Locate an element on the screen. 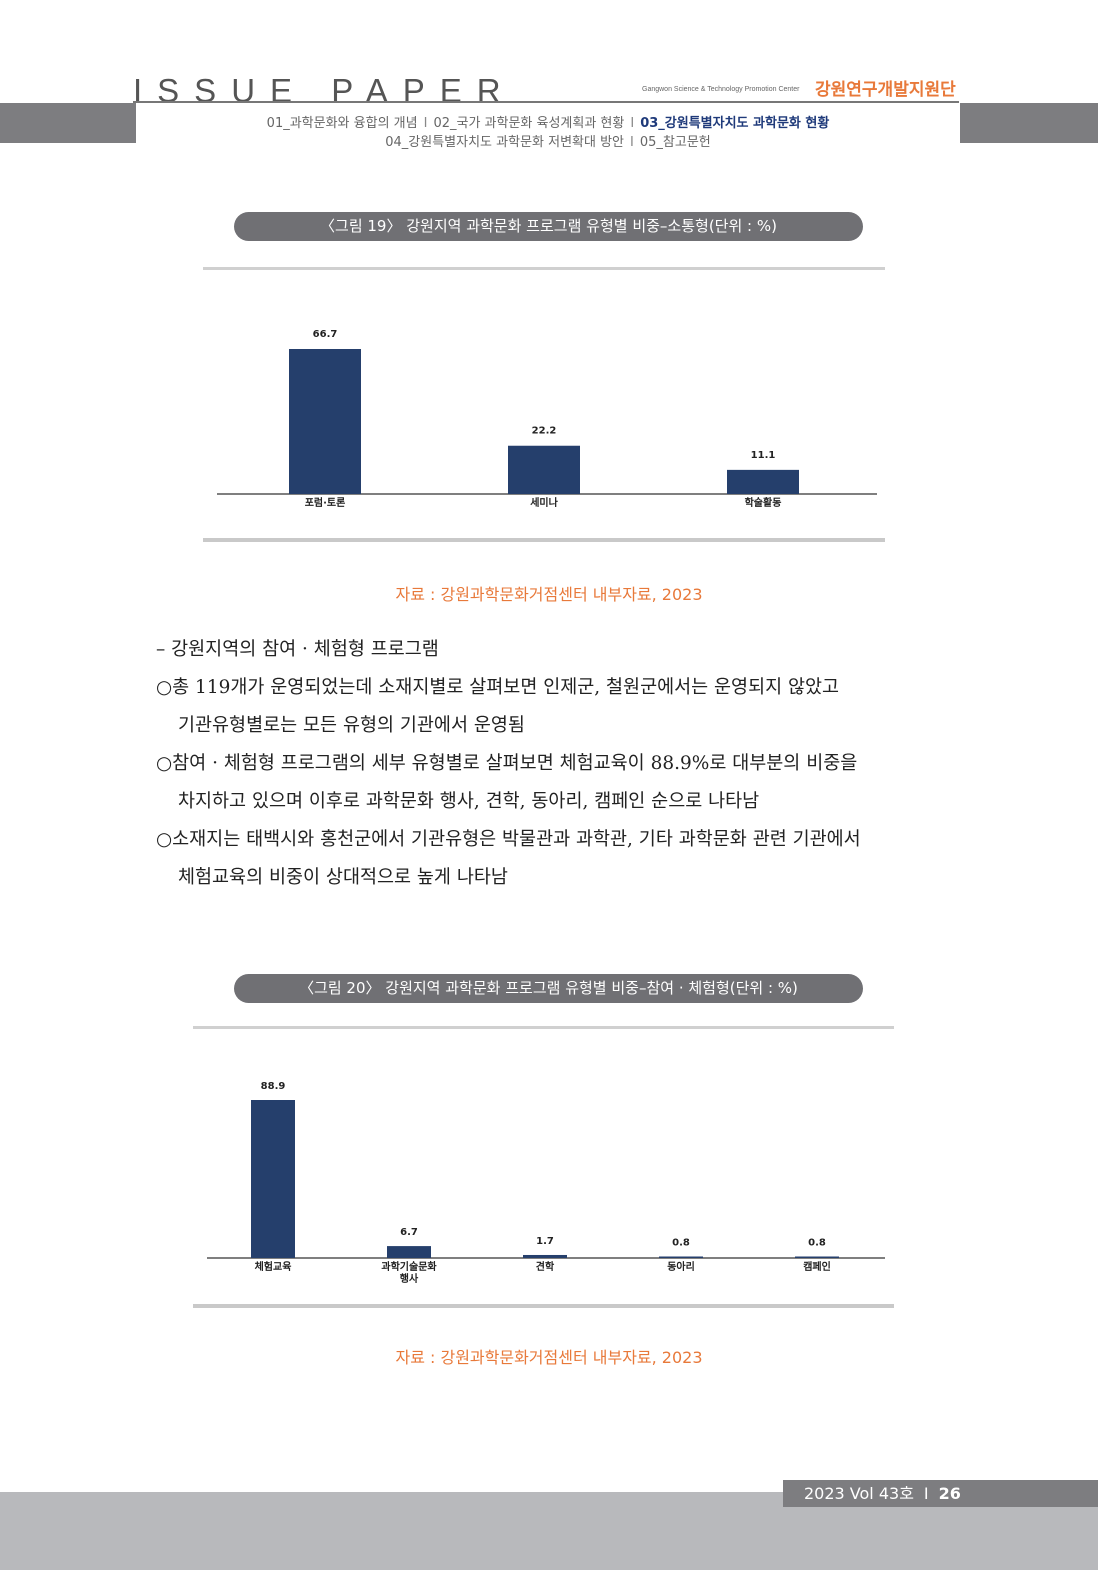 Image resolution: width=1098 pixels, height=1570 pixels. category-tick-label: 캠페인 is located at coordinates (817, 1266).